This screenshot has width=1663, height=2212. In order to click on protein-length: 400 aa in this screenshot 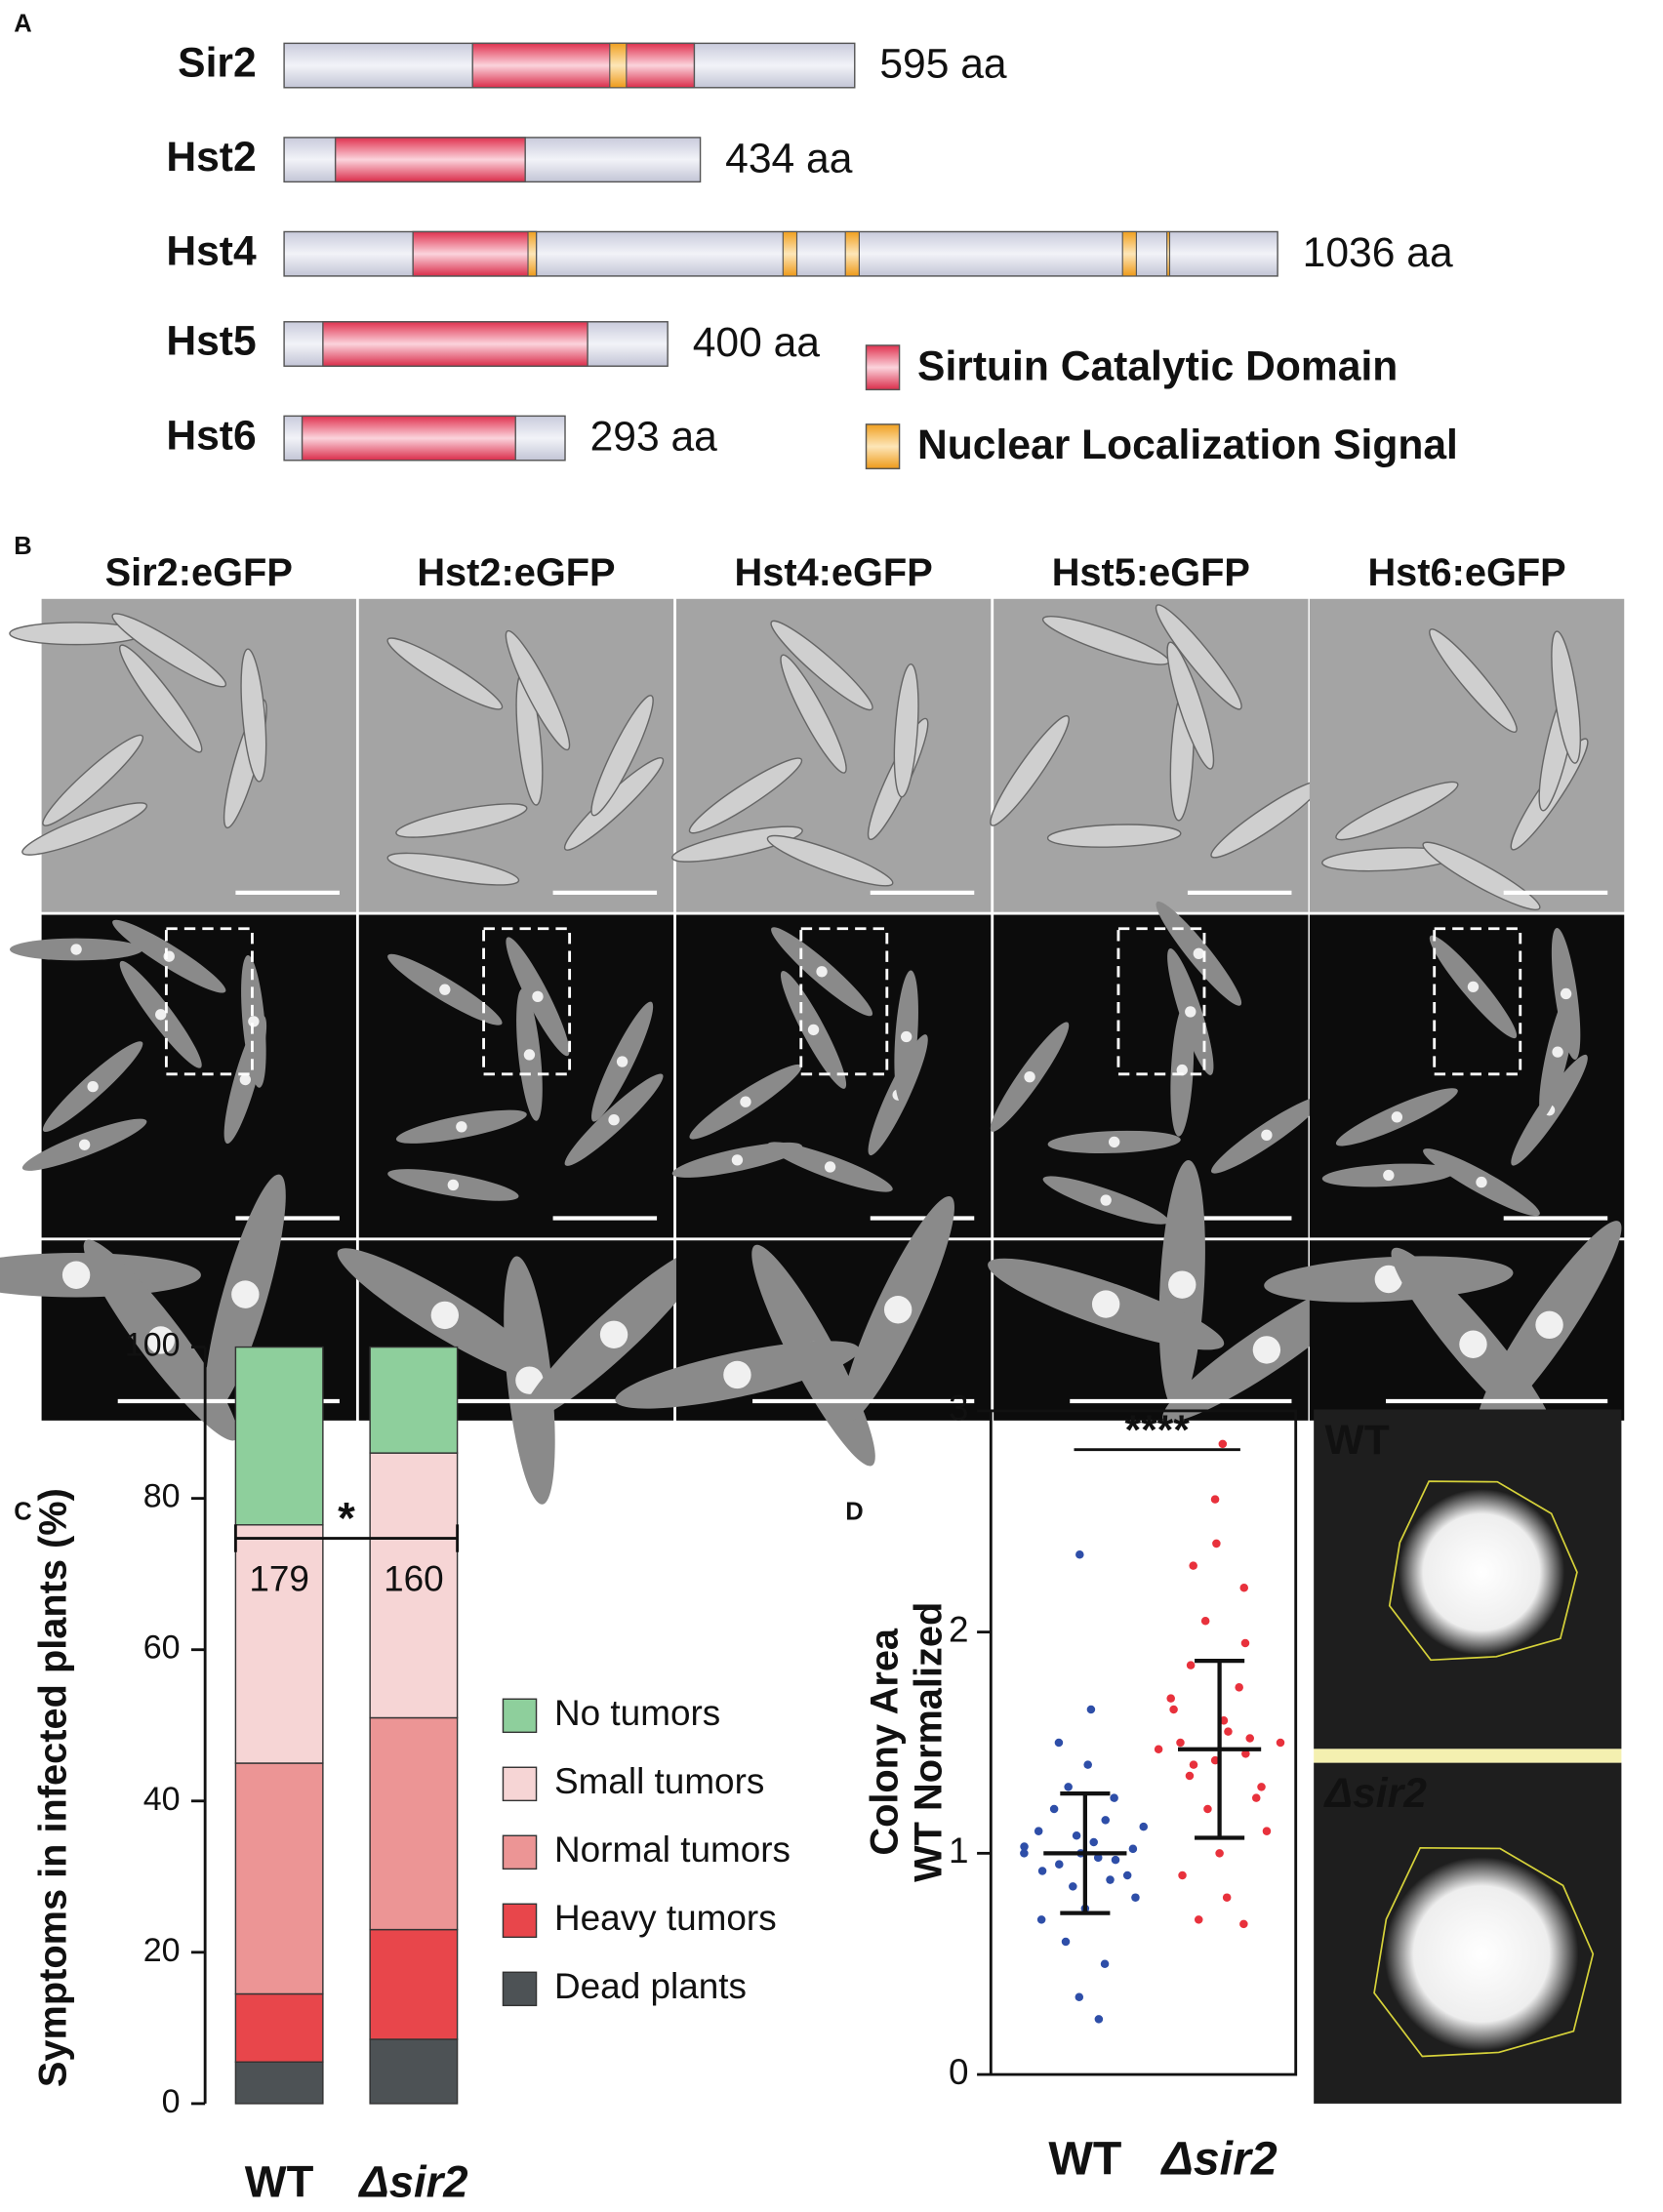, I will do `click(757, 343)`.